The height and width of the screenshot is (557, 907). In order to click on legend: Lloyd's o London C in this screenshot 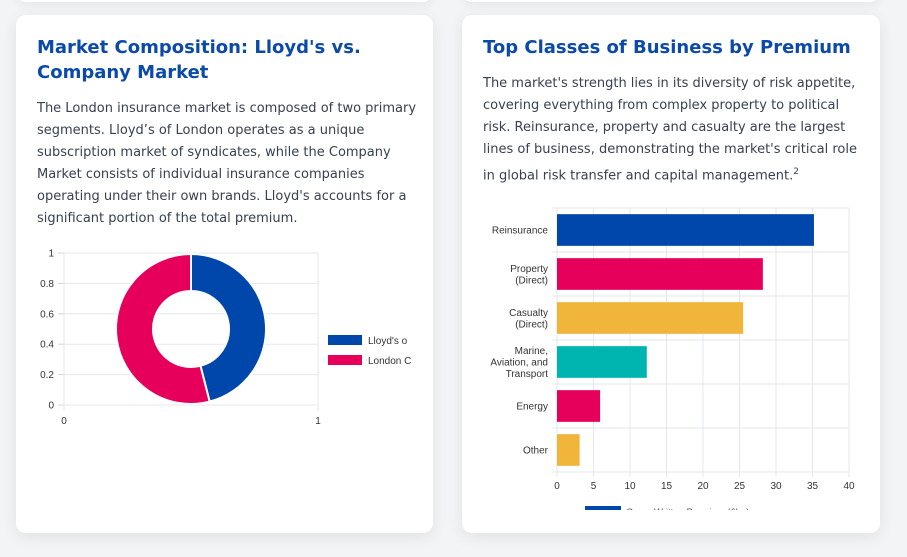, I will do `click(369, 351)`.